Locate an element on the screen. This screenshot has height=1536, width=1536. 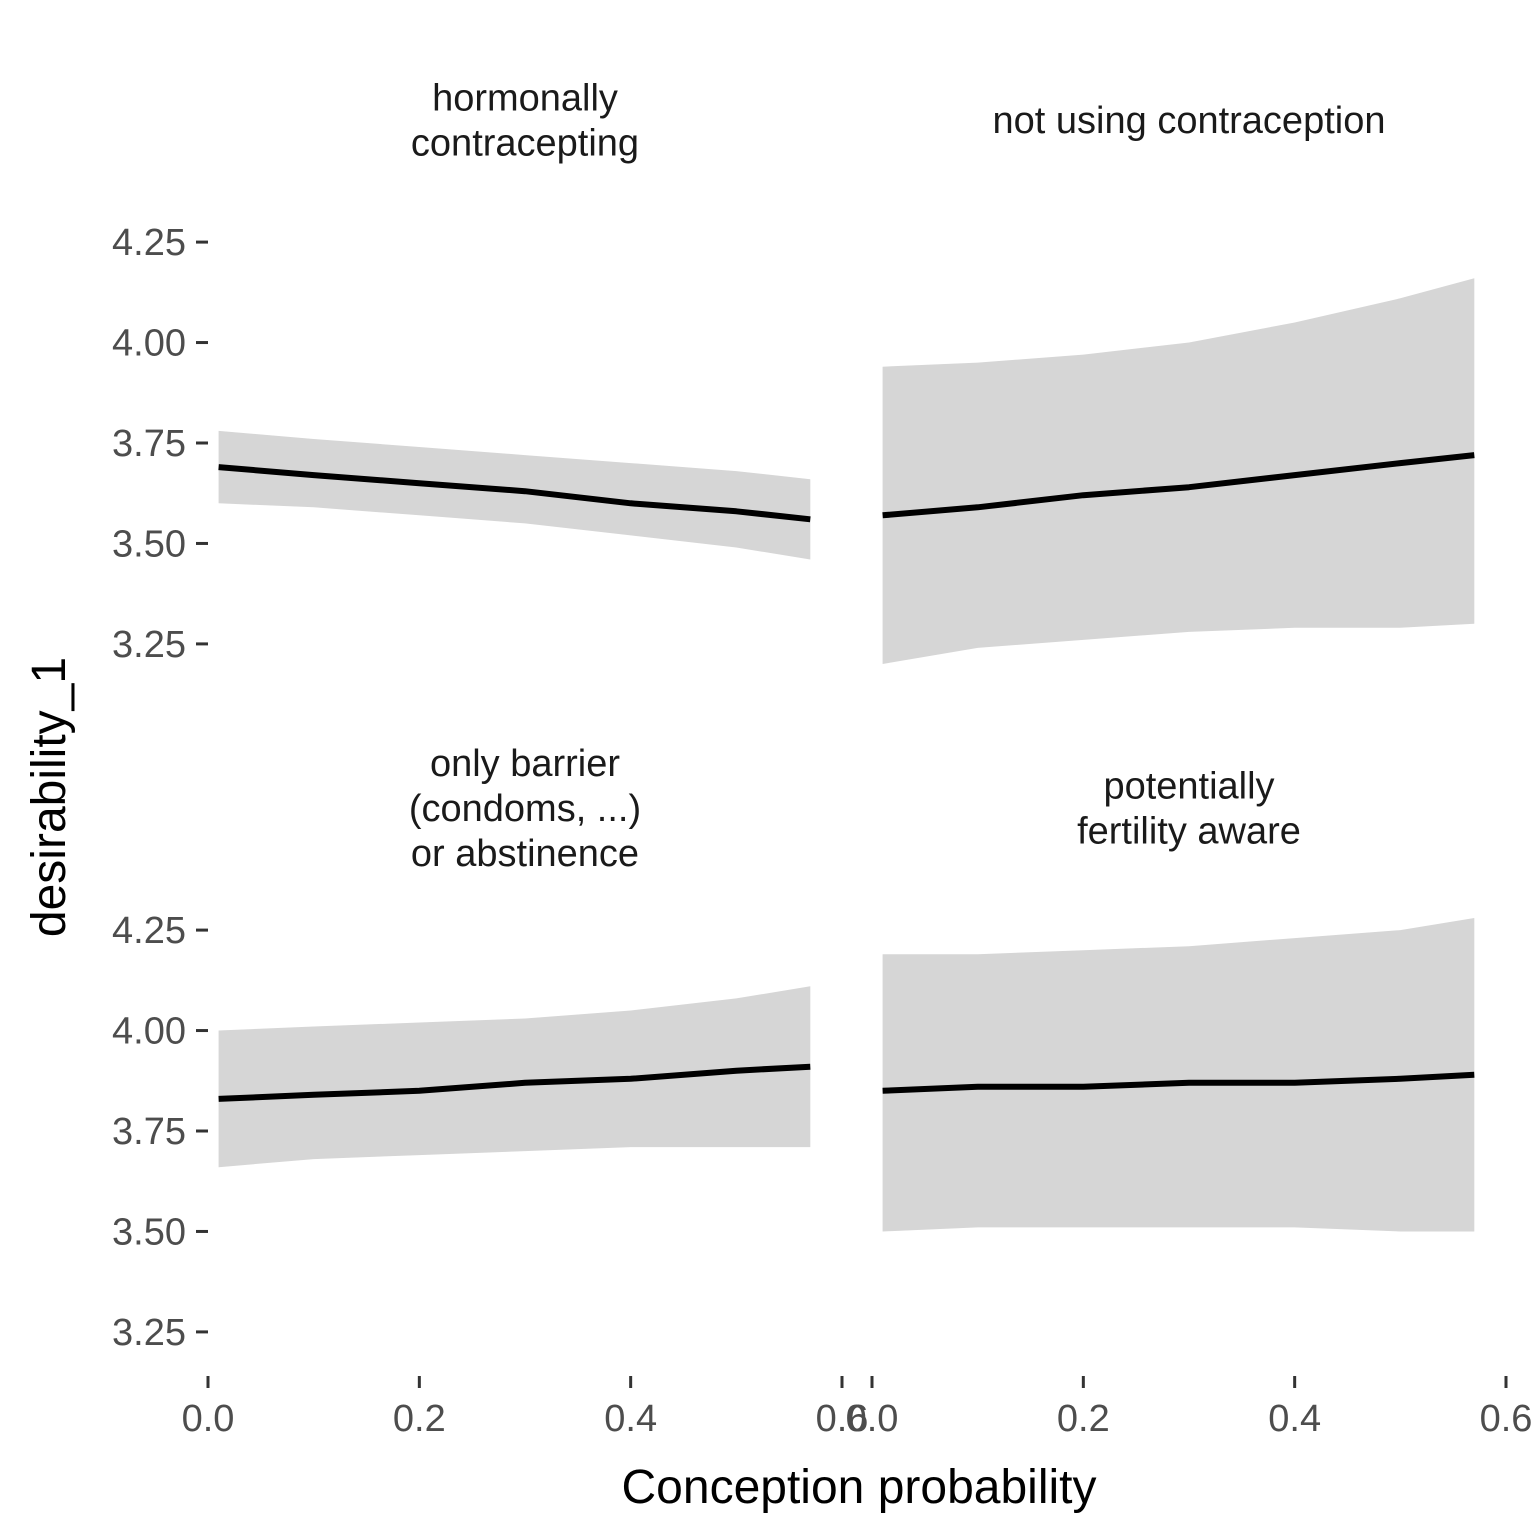
panel-title-1-line-2: contracepting is located at coordinates (525, 144).